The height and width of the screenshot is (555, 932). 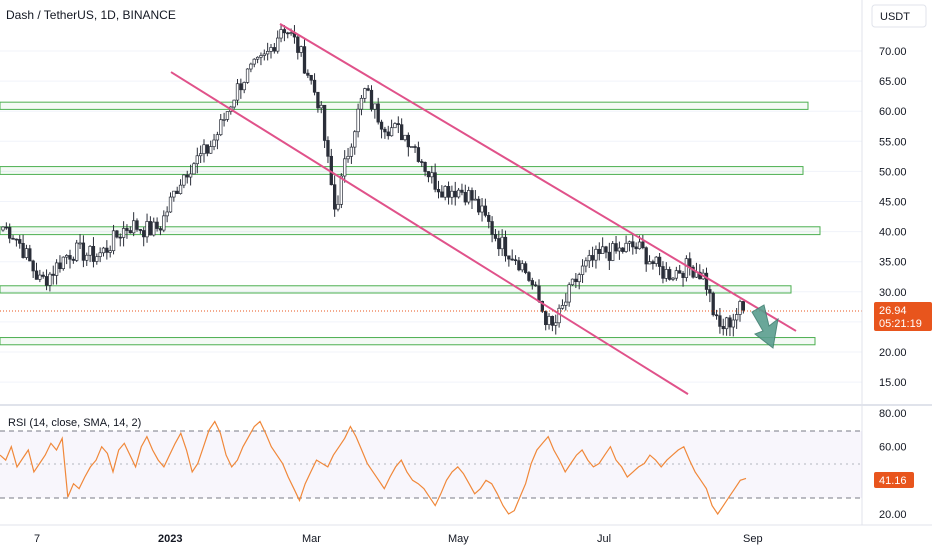 What do you see at coordinates (893, 311) in the screenshot?
I see `last-price-value: 26.94` at bounding box center [893, 311].